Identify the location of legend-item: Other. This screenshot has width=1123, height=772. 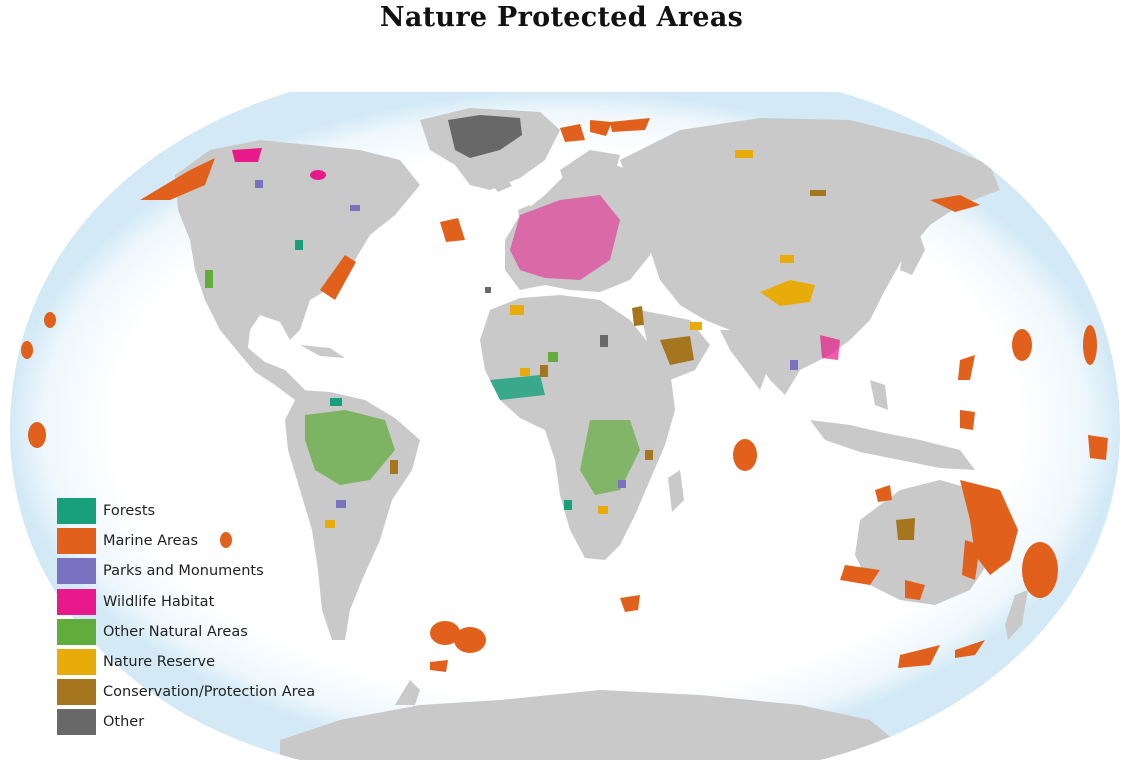
(186, 722).